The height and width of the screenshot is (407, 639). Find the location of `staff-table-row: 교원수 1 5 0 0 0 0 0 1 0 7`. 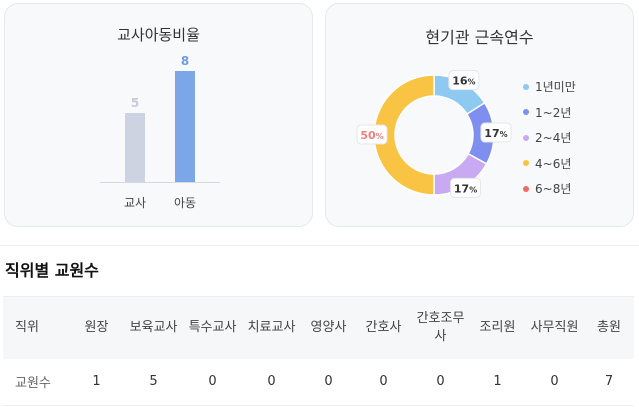

staff-table-row: 교원수 1 5 0 0 0 0 0 1 0 7 is located at coordinates (318, 382).